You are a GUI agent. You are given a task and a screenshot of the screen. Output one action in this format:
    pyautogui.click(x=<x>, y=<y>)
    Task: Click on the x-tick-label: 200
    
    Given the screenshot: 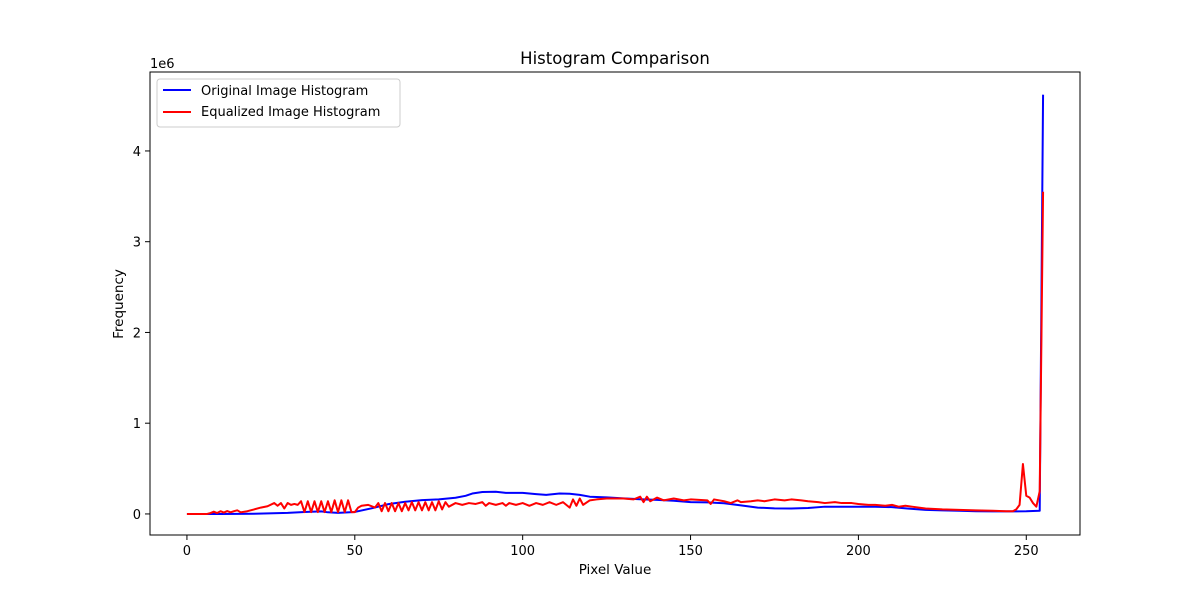 What is the action you would take?
    pyautogui.click(x=858, y=551)
    